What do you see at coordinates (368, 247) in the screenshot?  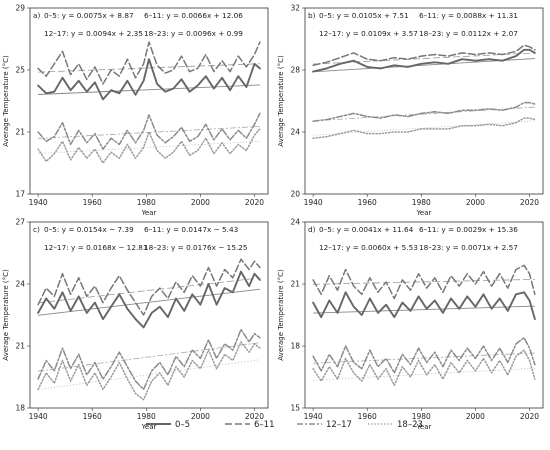 I see `trend-equation: 12–17: y = 0.0060x + 5.53` at bounding box center [368, 247].